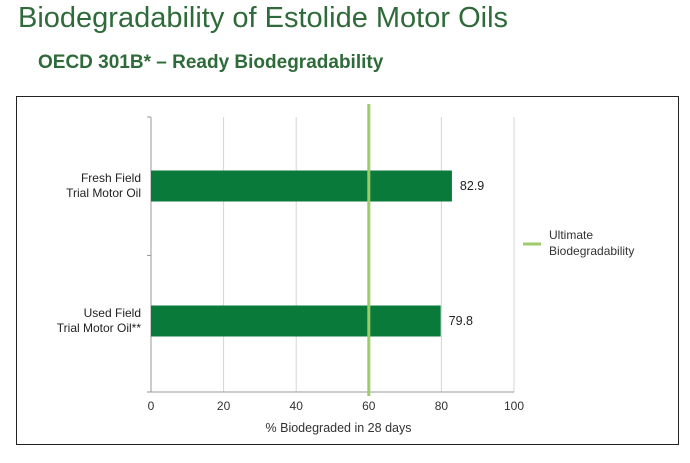 The height and width of the screenshot is (463, 690). I want to click on legend-label-line-1: Biodegradability, so click(591, 251).